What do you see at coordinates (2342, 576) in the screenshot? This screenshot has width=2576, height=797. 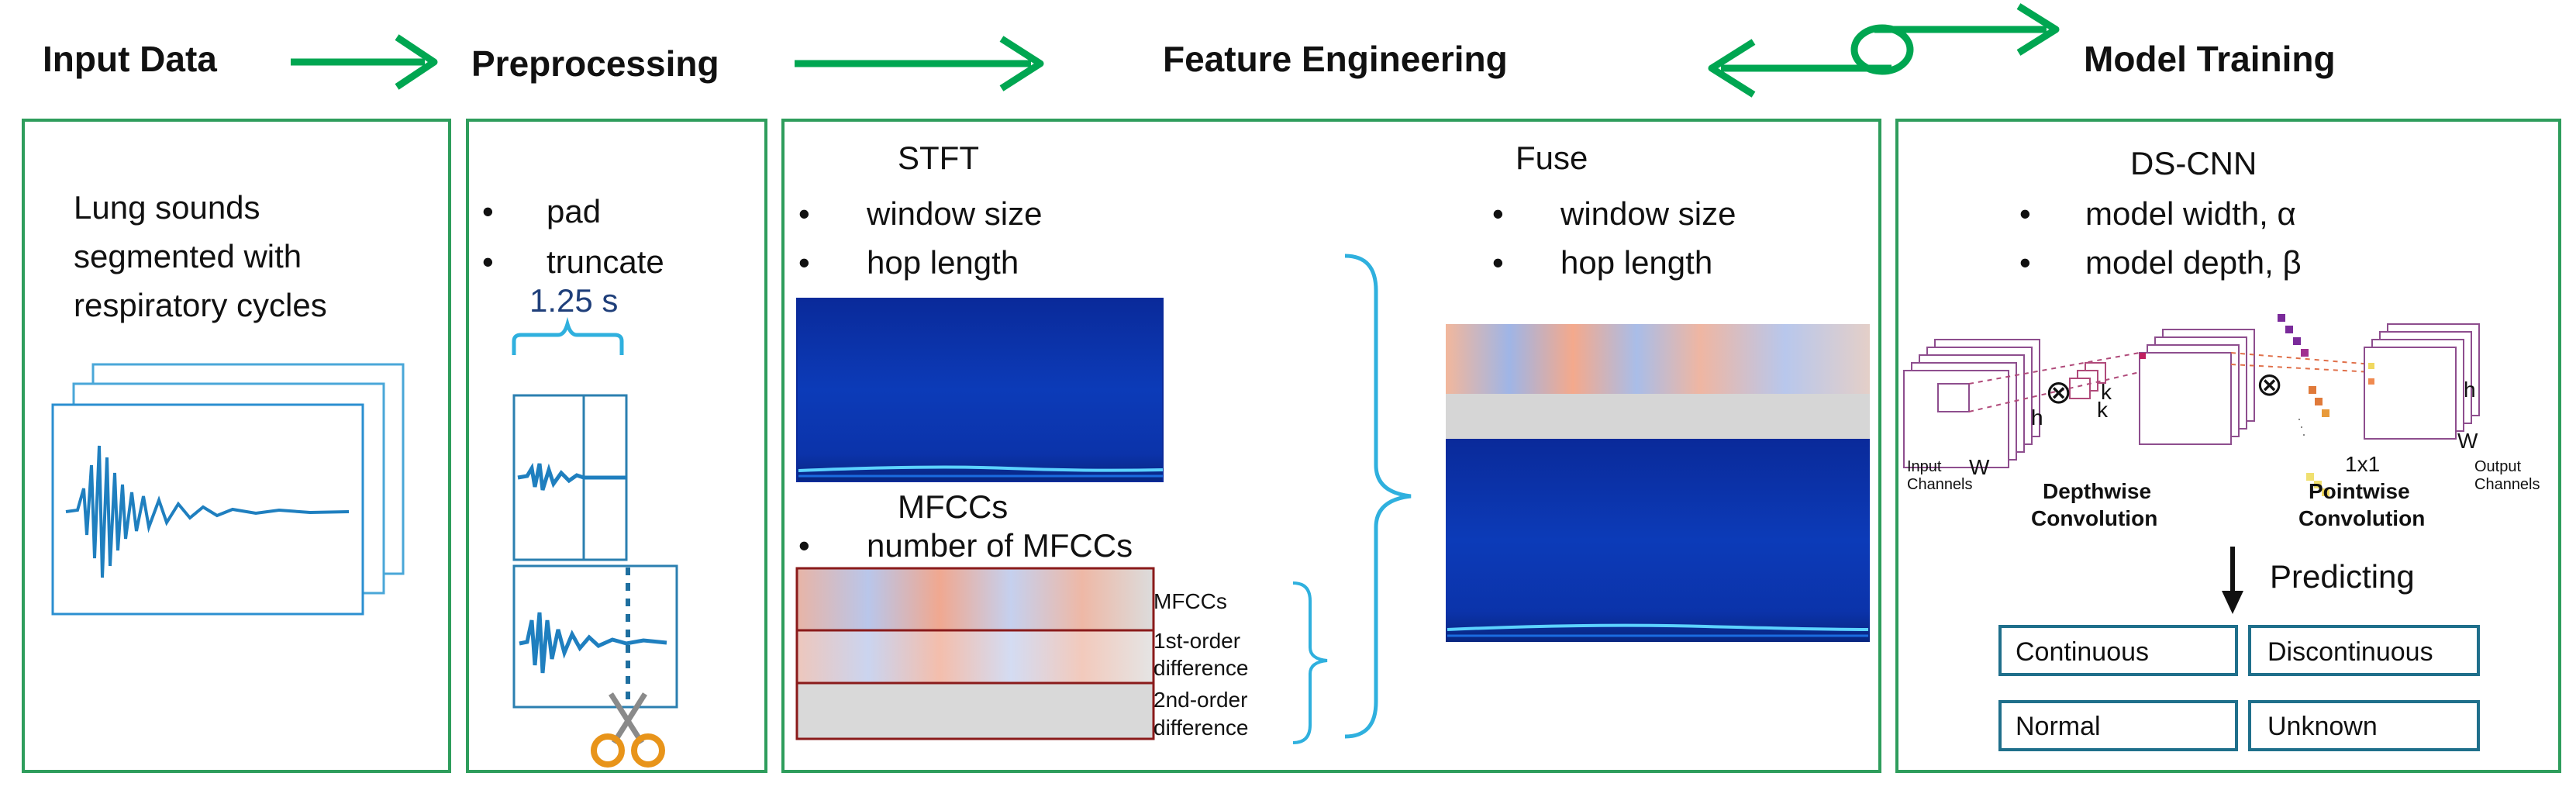 I see `predicting-label: Predicting` at bounding box center [2342, 576].